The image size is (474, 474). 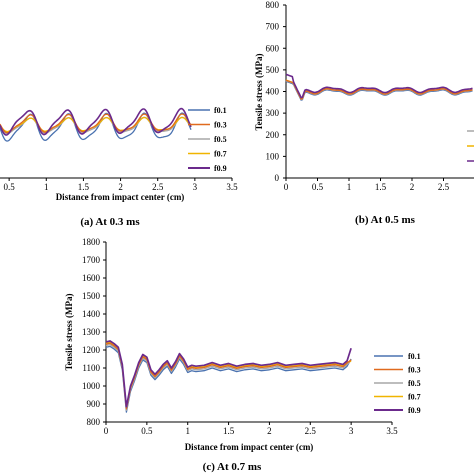 I want to click on panel-a-legend: f0.1 f0.3 f0.5 f0.7 f0.9, so click(x=207, y=139).